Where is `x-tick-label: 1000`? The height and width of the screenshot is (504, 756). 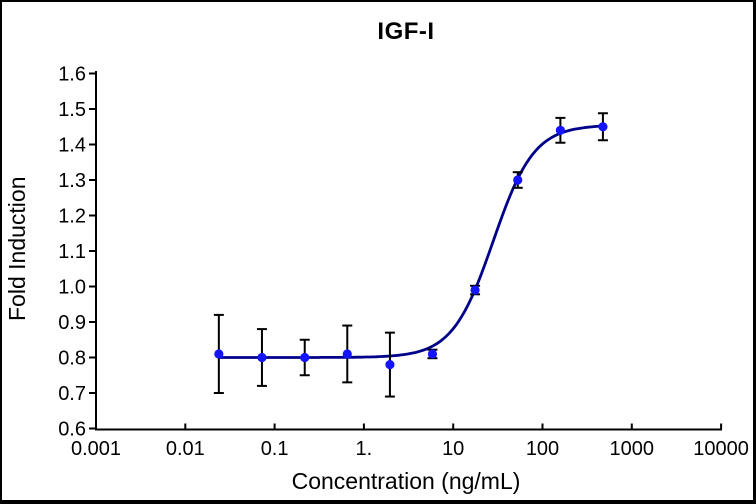 x-tick-label: 1000 is located at coordinates (632, 449).